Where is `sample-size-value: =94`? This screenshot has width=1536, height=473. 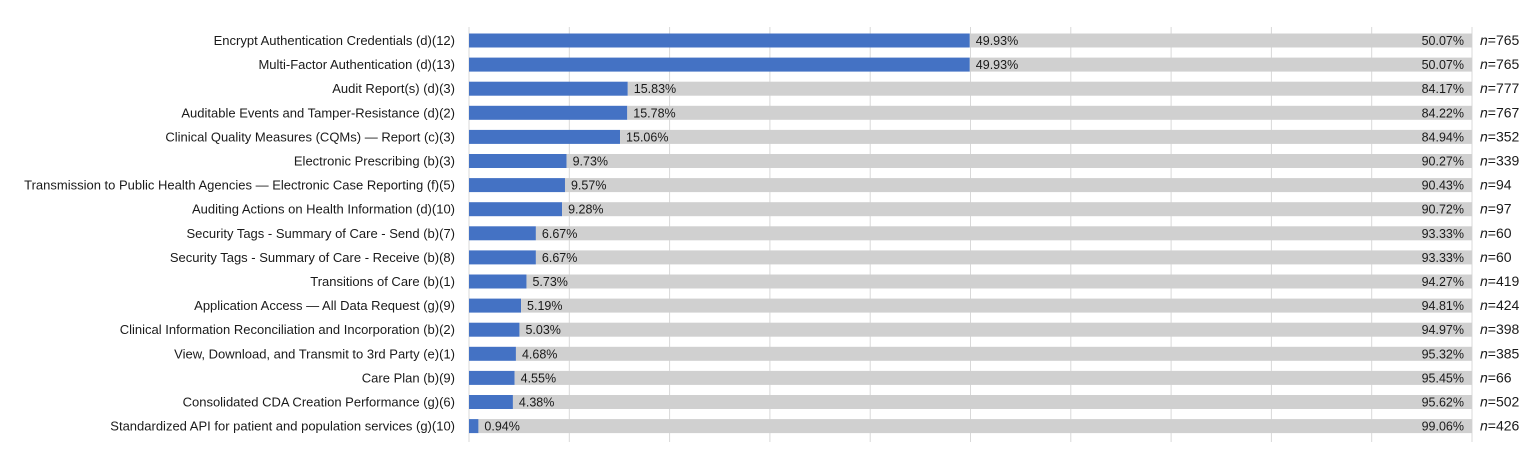 sample-size-value: =94 is located at coordinates (1500, 185).